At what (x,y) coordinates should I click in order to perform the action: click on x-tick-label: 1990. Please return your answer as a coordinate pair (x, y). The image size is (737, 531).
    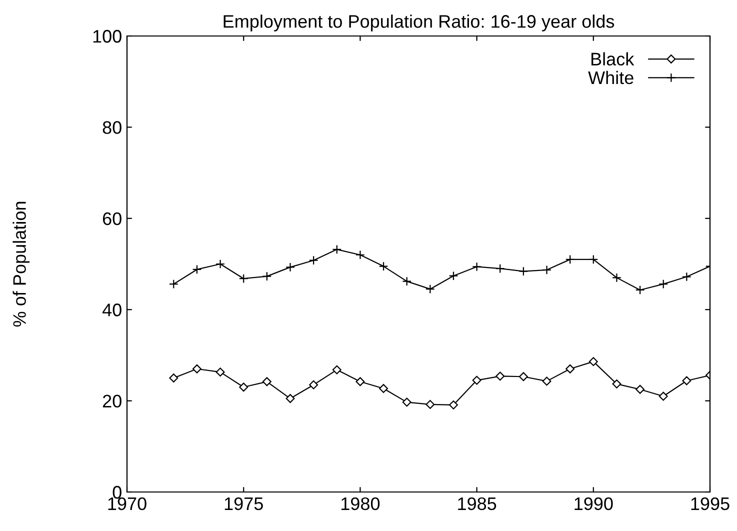
    Looking at the image, I should click on (593, 503).